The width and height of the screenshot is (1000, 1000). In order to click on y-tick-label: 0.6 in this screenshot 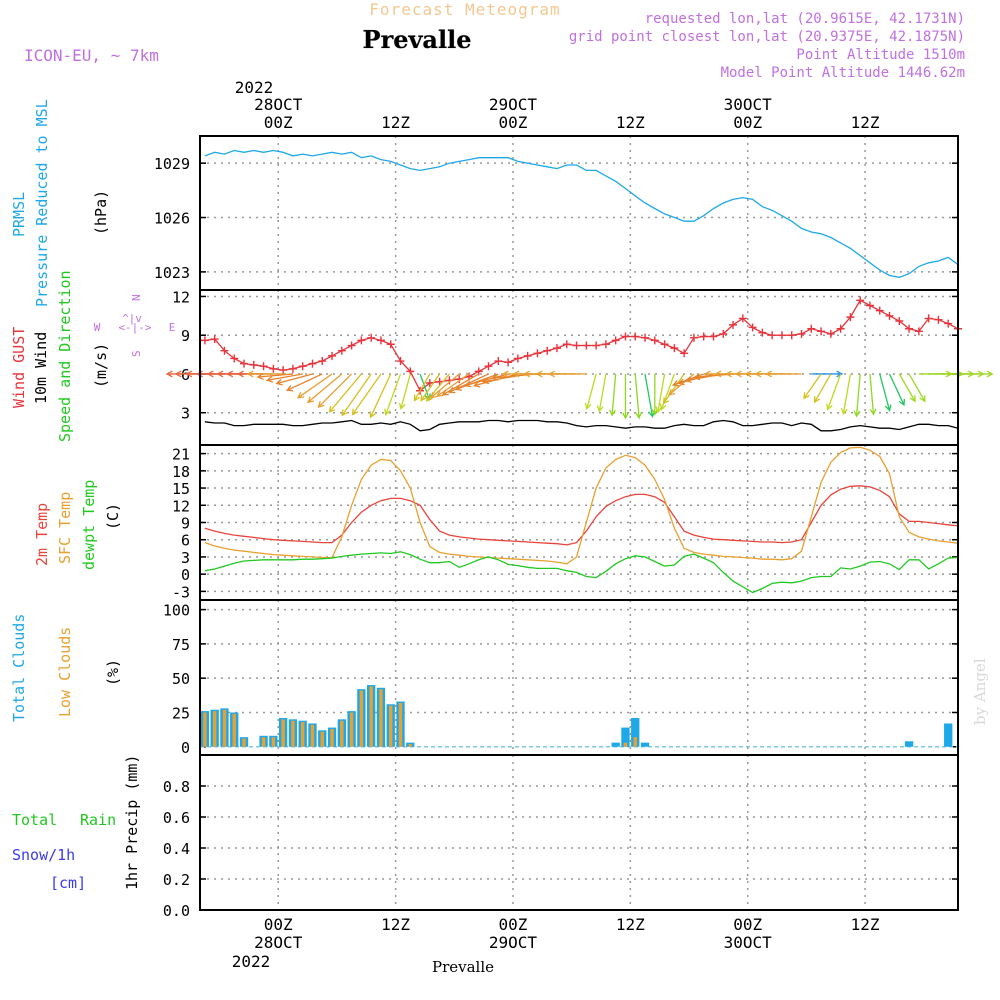, I will do `click(176, 818)`.